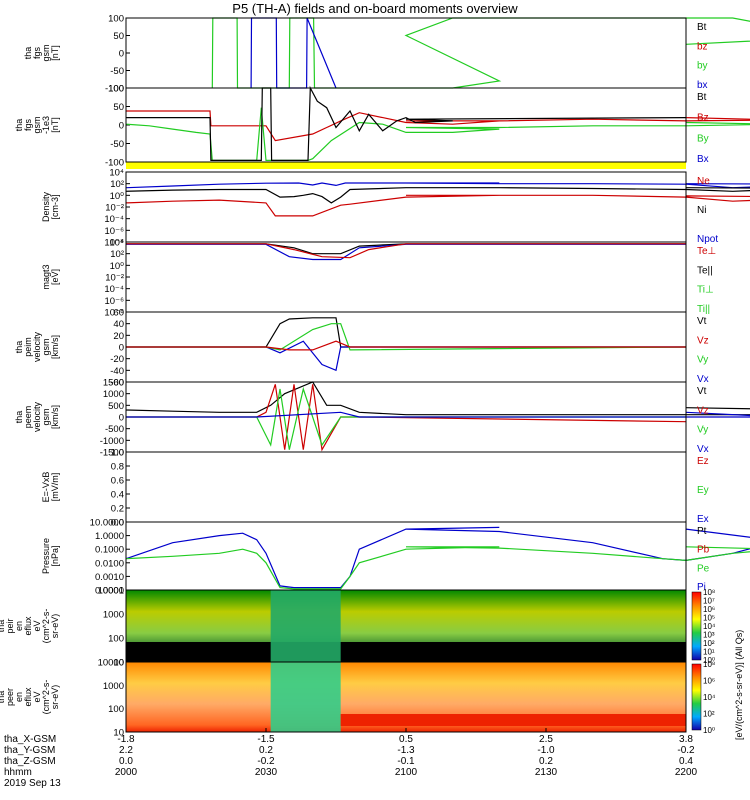 This screenshot has height=800, width=750. I want to click on y-tick-label: -60, so click(117, 383).